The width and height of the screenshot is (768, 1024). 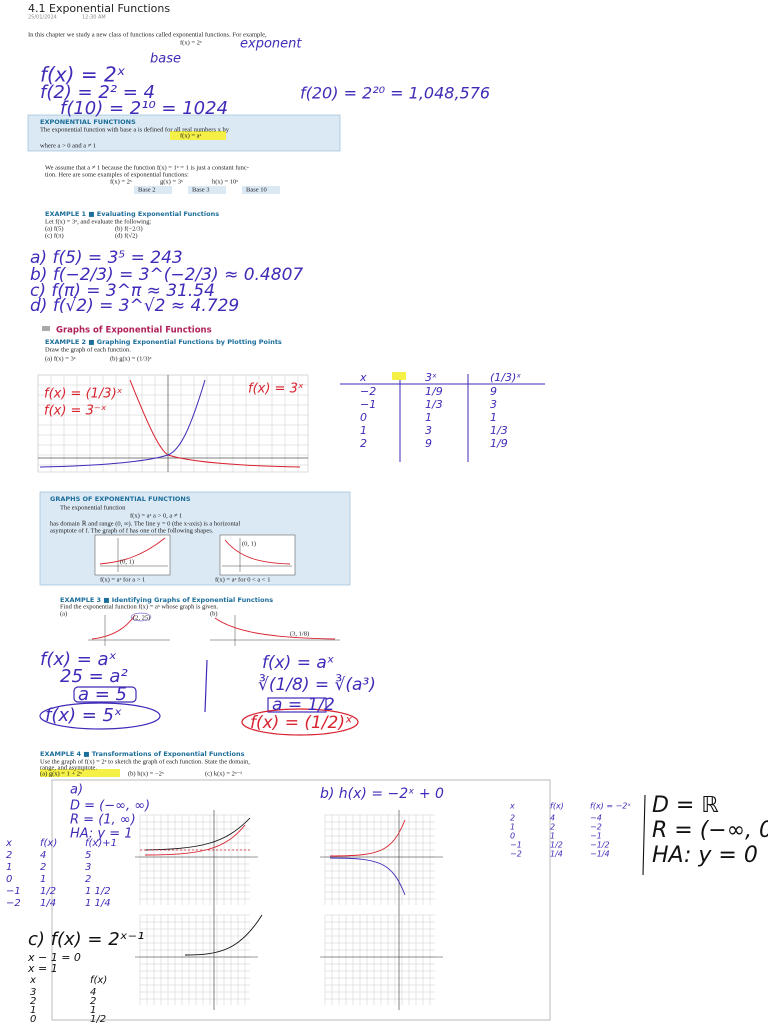 What do you see at coordinates (382, 794) in the screenshot?
I see `handwriting: b) h(x) = −2ˣ + 0` at bounding box center [382, 794].